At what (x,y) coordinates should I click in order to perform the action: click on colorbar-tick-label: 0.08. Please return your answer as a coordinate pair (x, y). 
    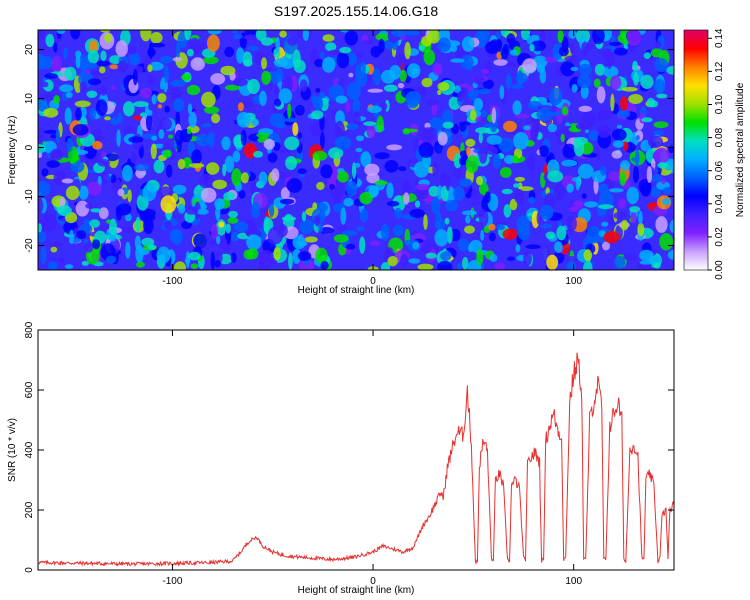
    Looking at the image, I should click on (719, 137).